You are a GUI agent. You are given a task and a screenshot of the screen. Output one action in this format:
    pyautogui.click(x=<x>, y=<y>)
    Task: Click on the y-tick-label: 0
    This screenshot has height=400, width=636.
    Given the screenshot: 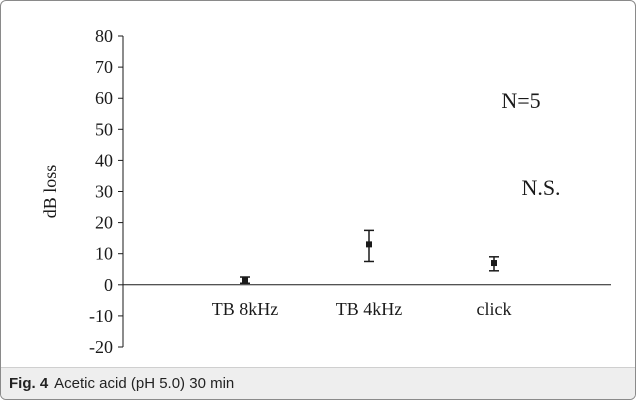 What is the action you would take?
    pyautogui.click(x=108, y=285)
    